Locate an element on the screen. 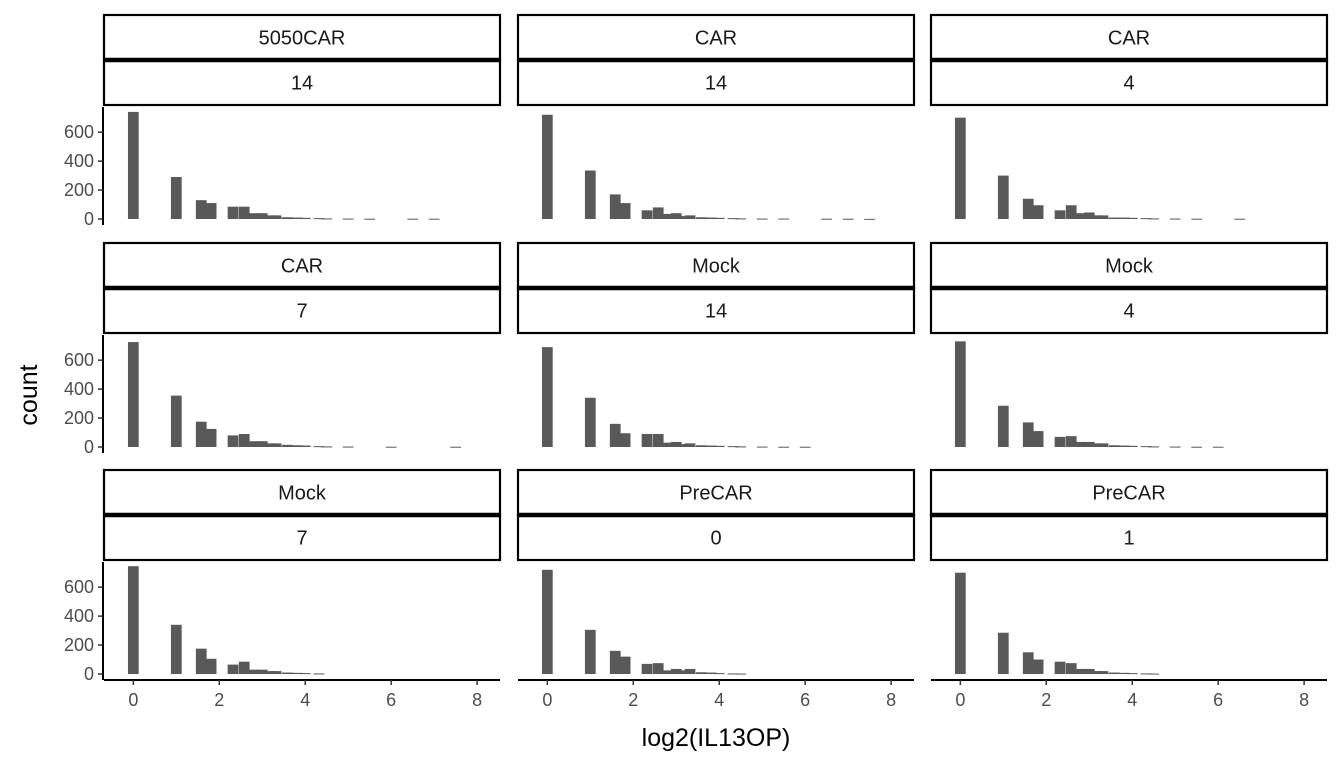 The height and width of the screenshot is (773, 1344). x-tick-label: 2 is located at coordinates (219, 700).